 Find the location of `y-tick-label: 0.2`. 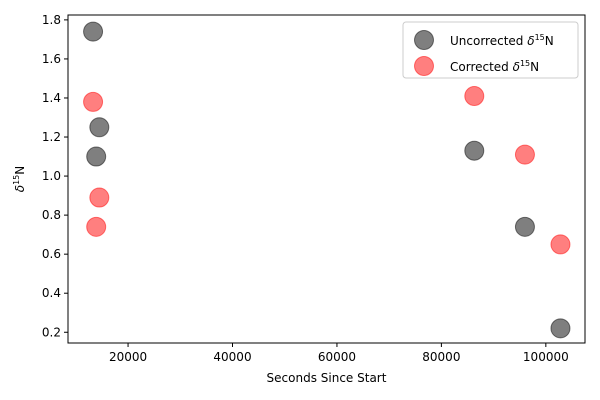

y-tick-label: 0.2 is located at coordinates (51, 332).